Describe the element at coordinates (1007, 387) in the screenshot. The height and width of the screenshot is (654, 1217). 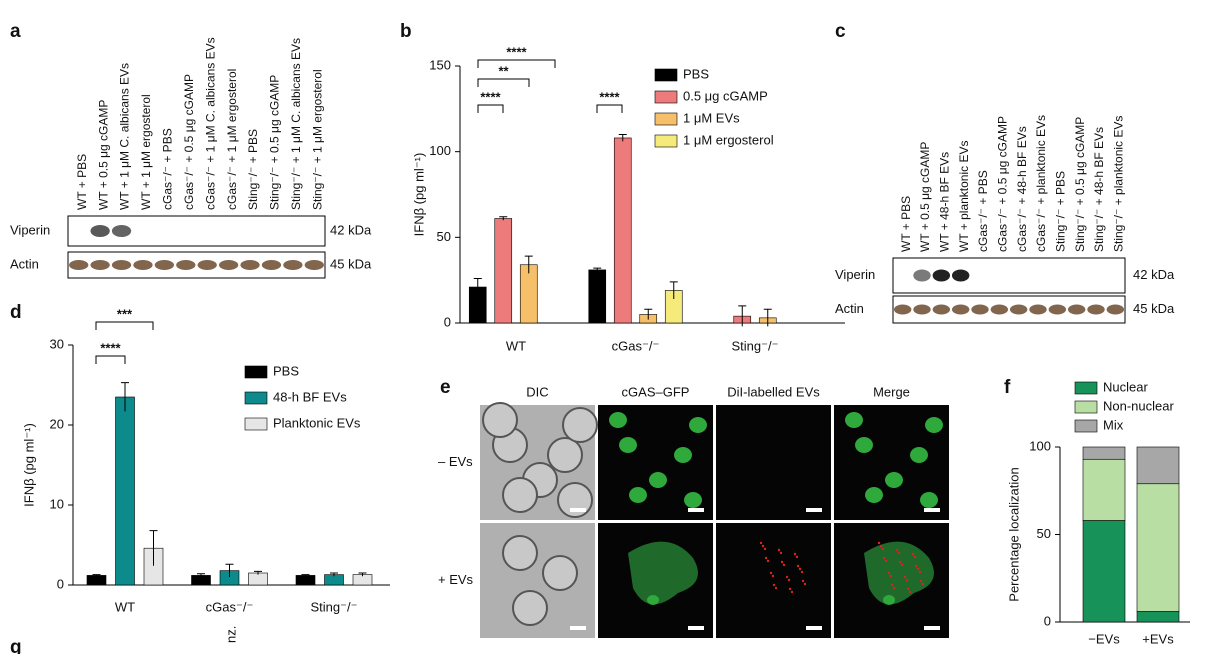
I see `panel-letter: f` at that location.